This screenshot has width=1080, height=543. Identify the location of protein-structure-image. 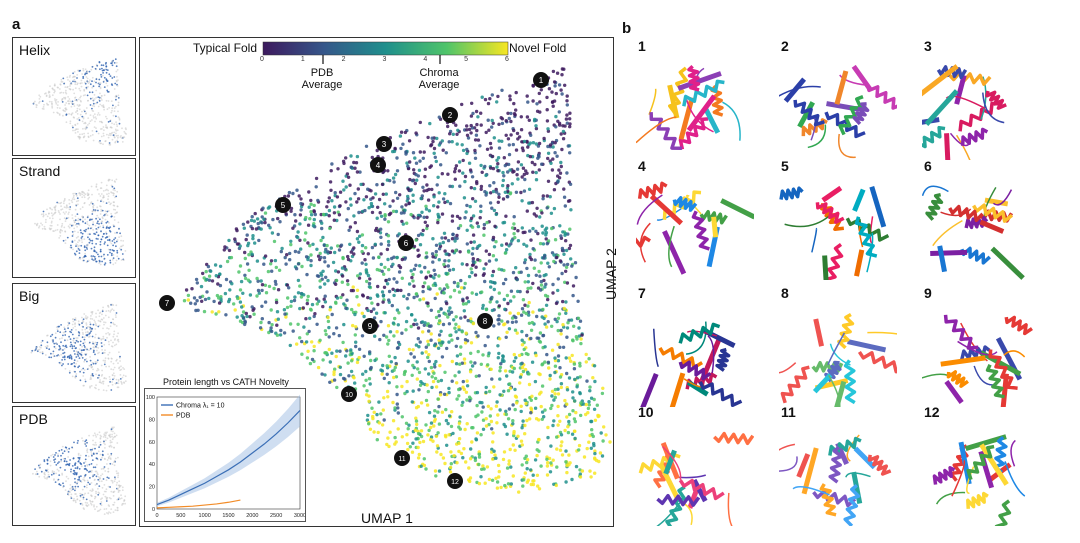
(964, 112).